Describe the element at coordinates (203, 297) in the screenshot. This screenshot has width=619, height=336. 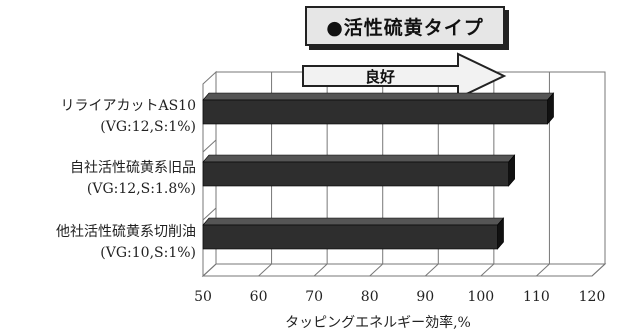
I see `x-tick-label: 50` at that location.